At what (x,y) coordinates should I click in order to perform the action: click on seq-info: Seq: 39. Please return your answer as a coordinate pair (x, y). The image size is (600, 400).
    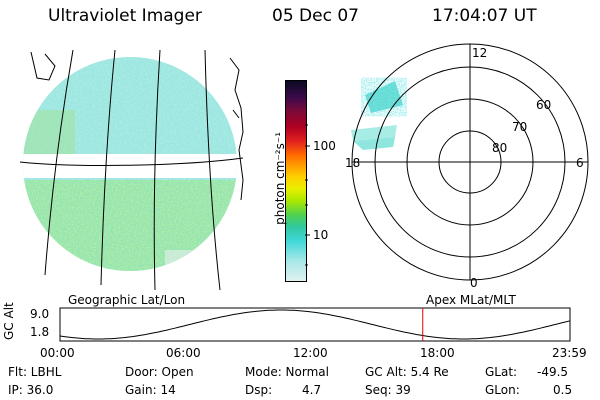
    Looking at the image, I should click on (388, 390).